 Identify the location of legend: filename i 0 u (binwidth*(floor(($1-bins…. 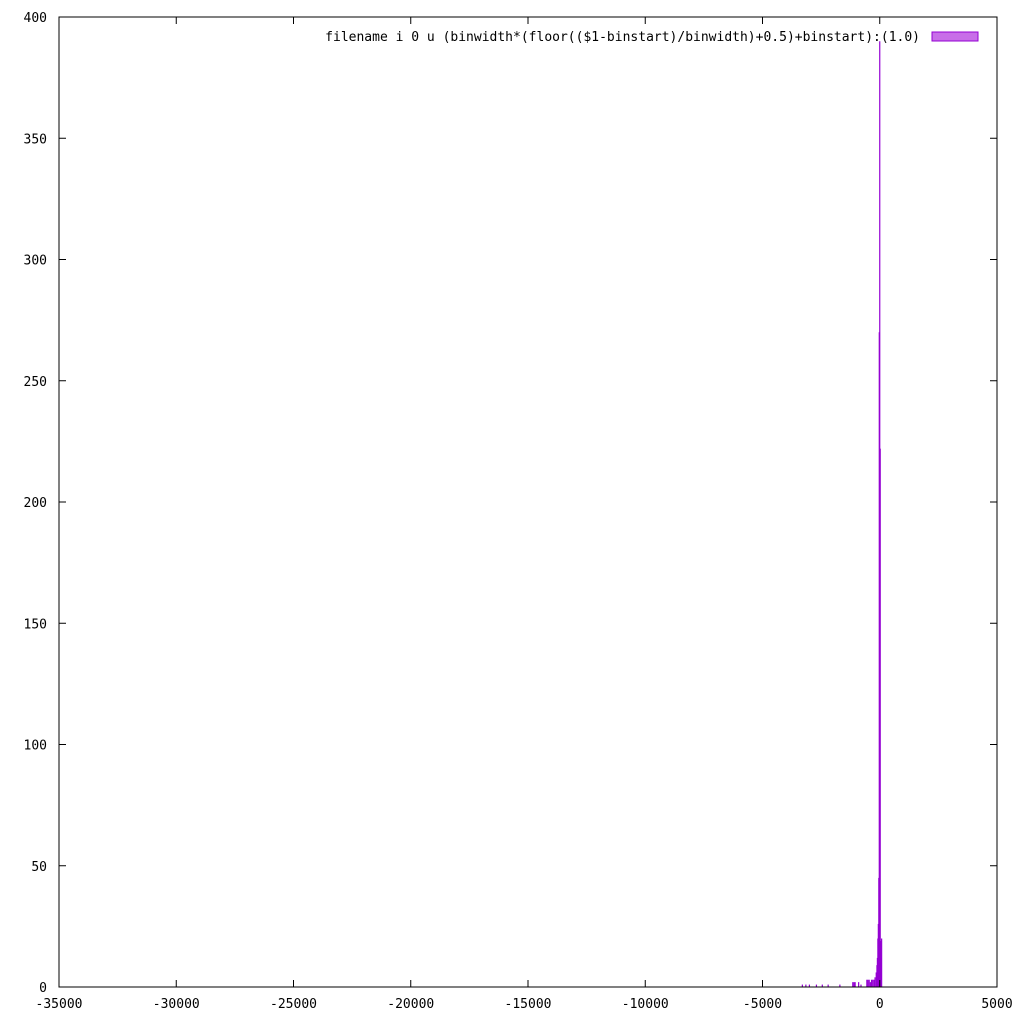
(652, 37).